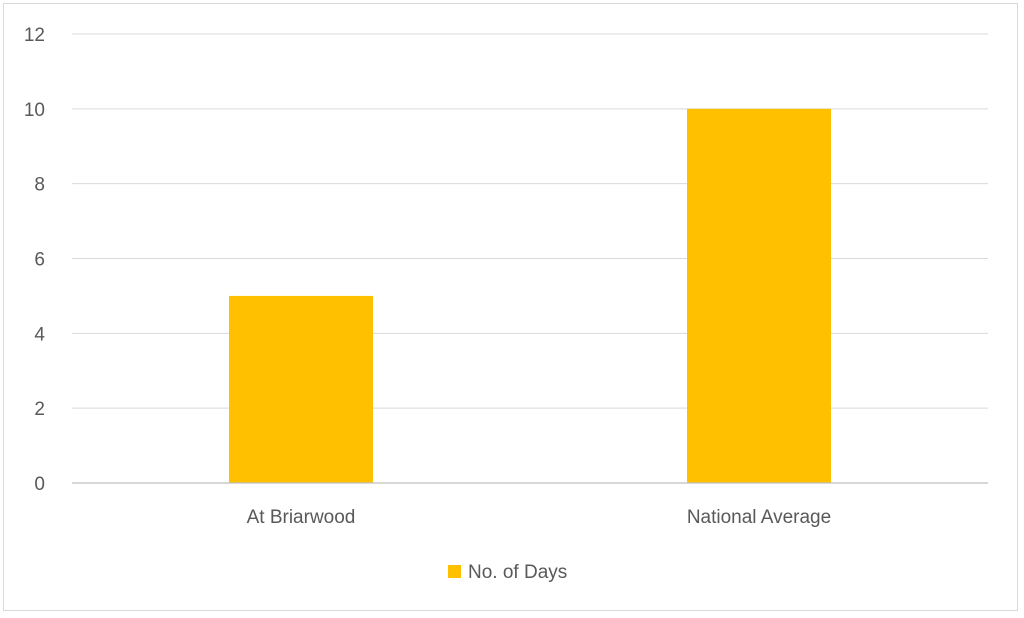  I want to click on y-tick-label: 8, so click(39, 185).